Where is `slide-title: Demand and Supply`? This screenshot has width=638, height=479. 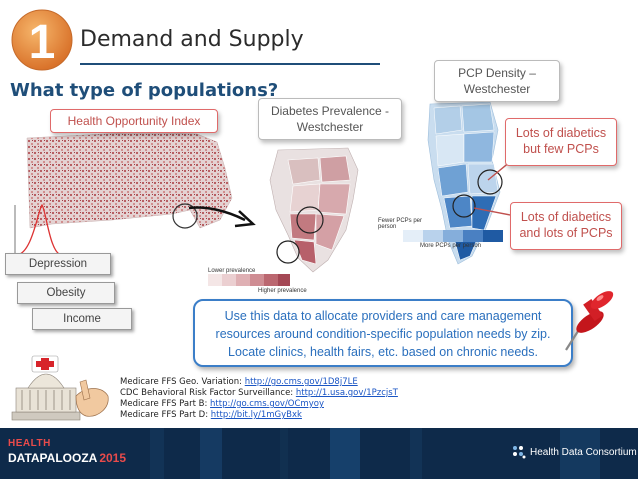
slide-title: Demand and Supply is located at coordinates (192, 39).